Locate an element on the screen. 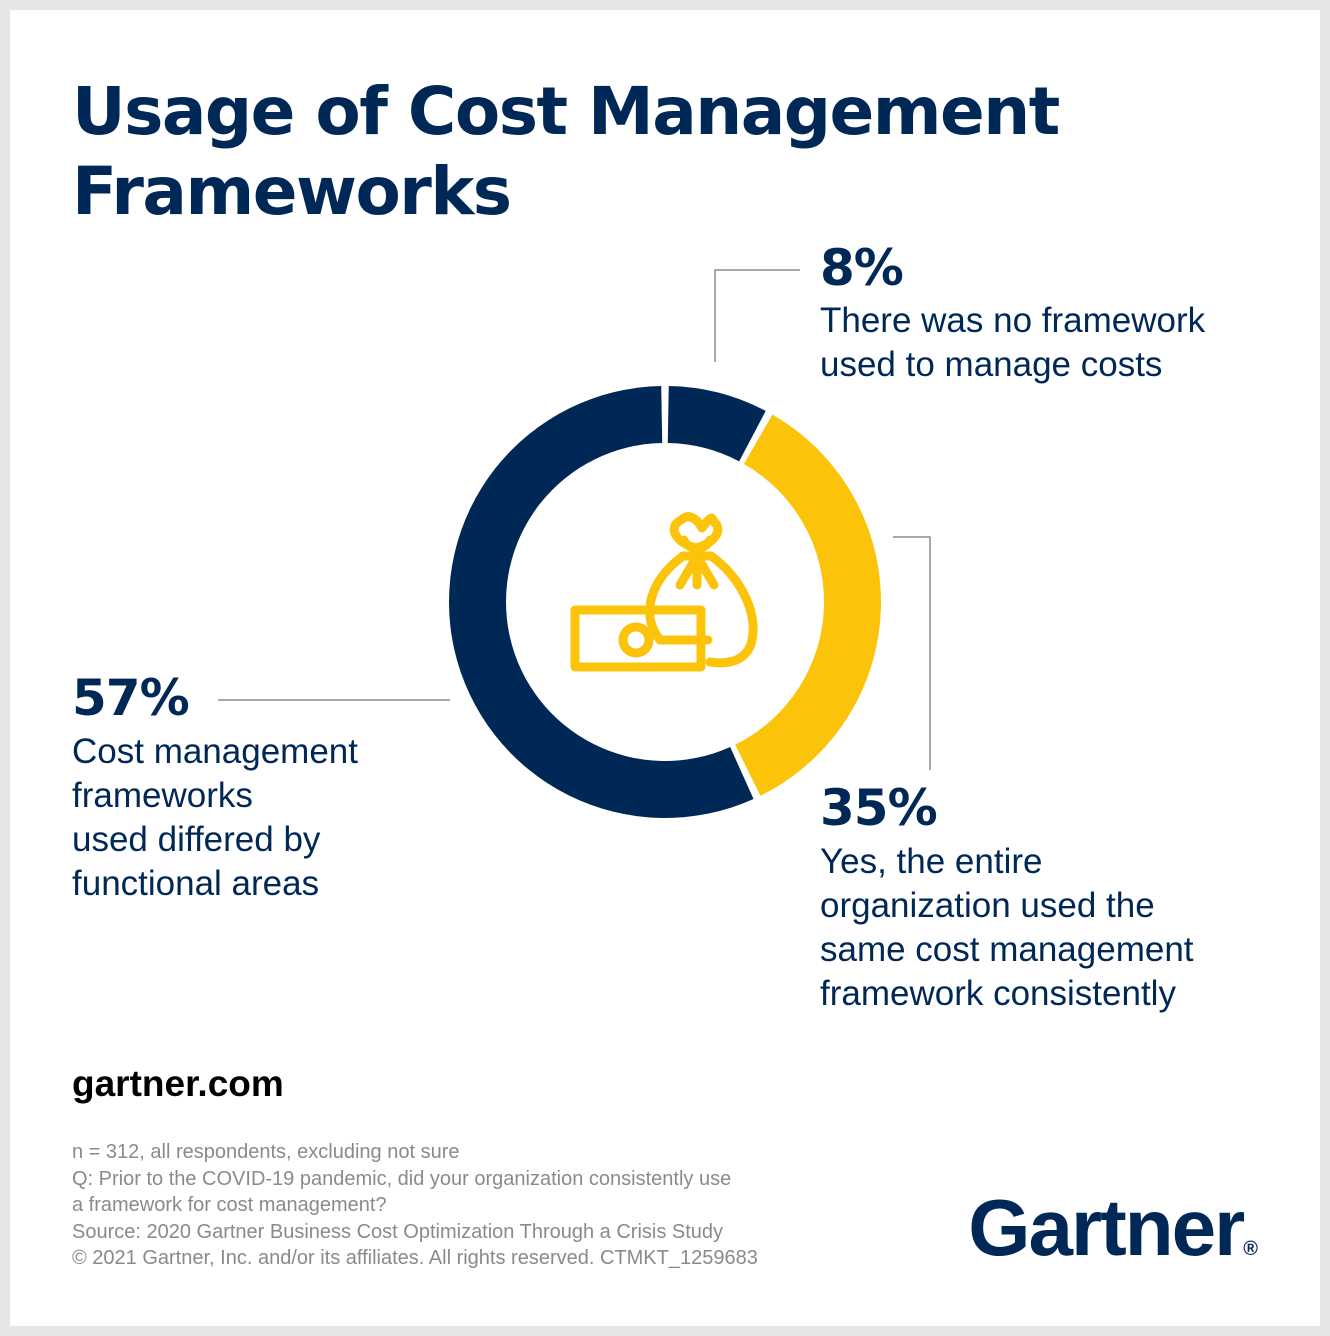 This screenshot has height=1336, width=1330. label-35-percent: 35% is located at coordinates (879, 808).